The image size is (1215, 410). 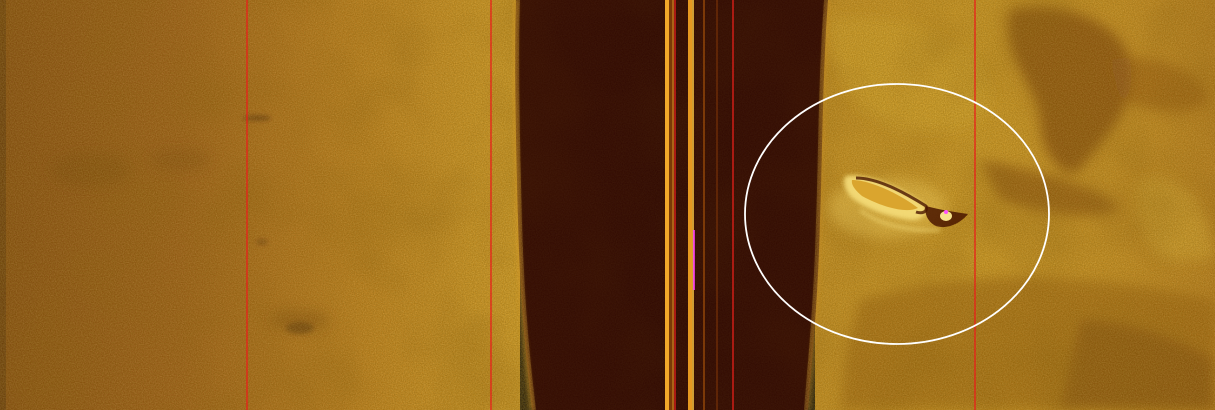 I want to click on port-bottom-return, so click(x=523, y=205).